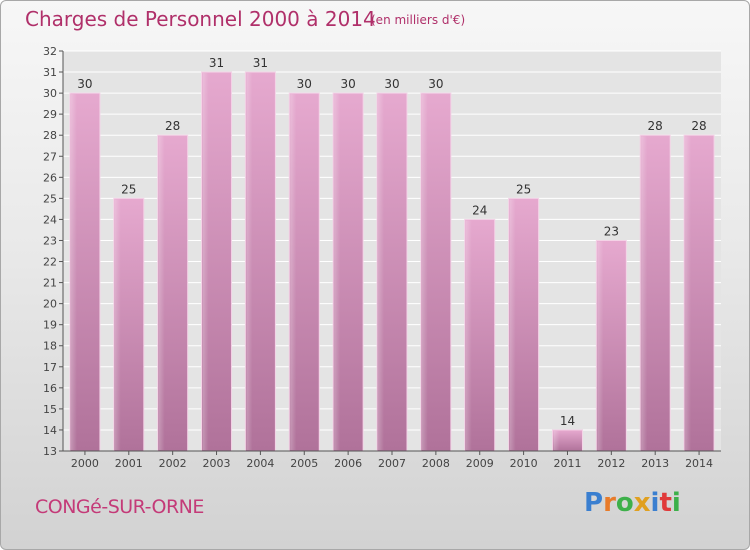 The height and width of the screenshot is (550, 750). What do you see at coordinates (524, 463) in the screenshot?
I see `x-tick-label: 2010` at bounding box center [524, 463].